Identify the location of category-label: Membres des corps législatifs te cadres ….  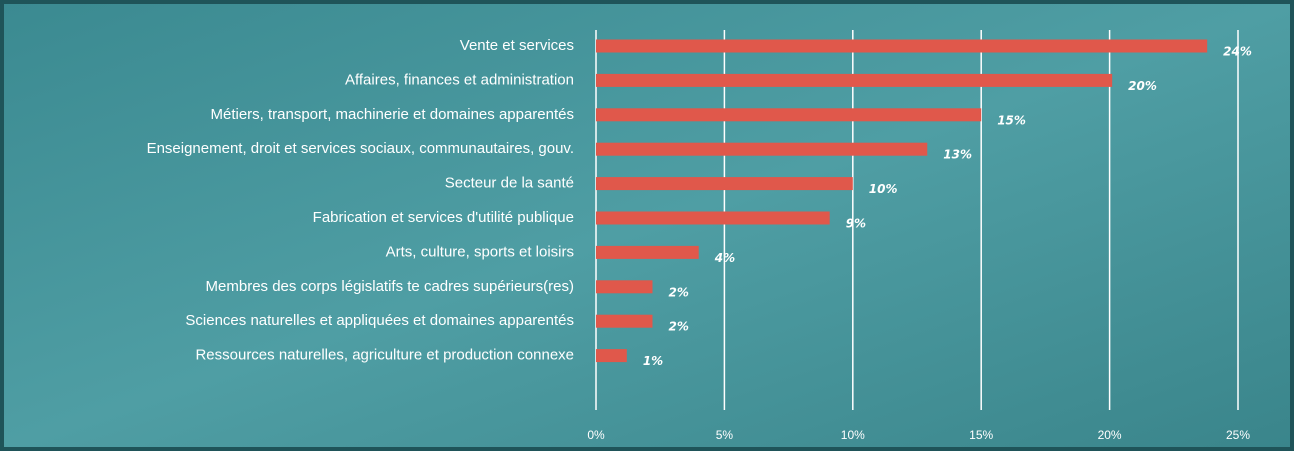
(390, 286).